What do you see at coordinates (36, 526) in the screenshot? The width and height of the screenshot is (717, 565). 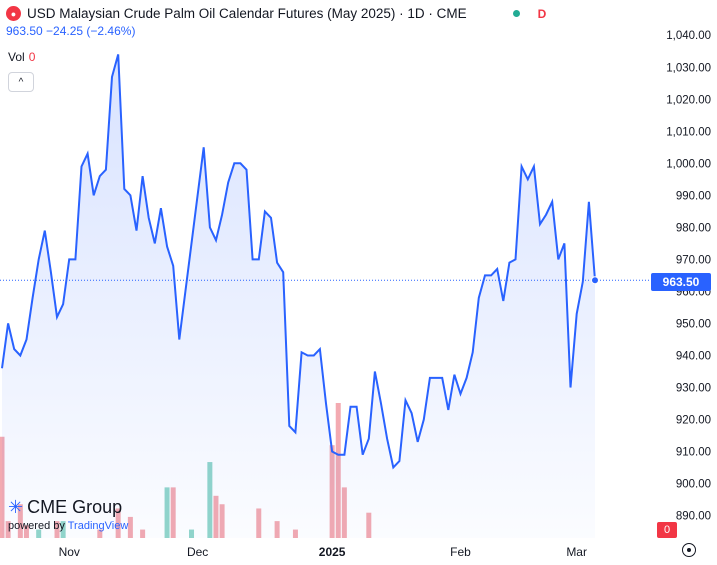 I see `powered-by-label: powered by` at bounding box center [36, 526].